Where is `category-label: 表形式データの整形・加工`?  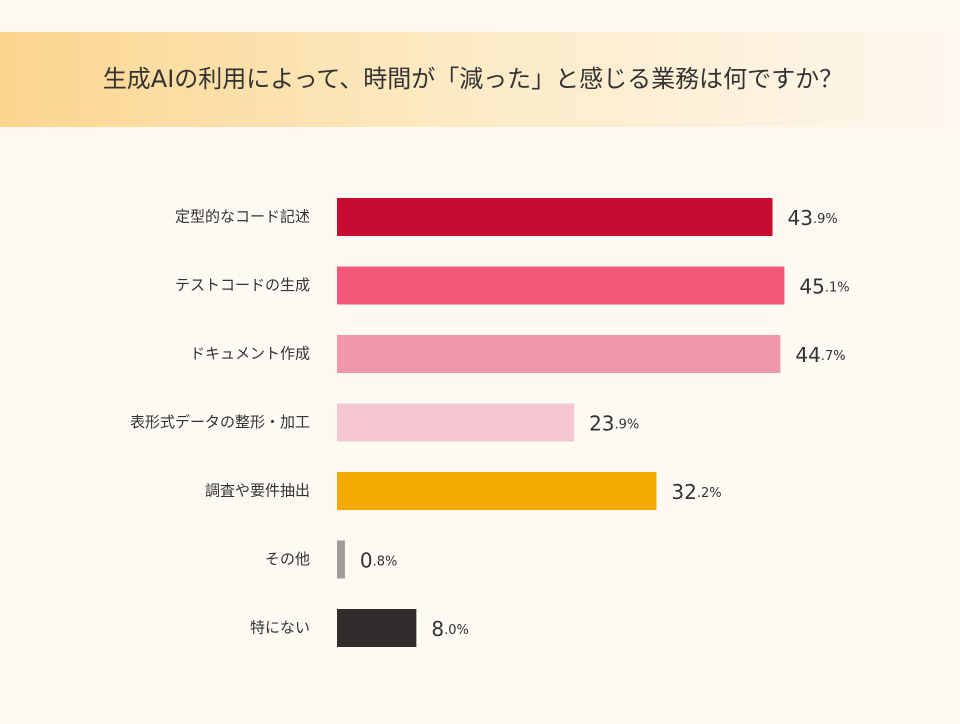 category-label: 表形式データの整形・加工 is located at coordinates (220, 422).